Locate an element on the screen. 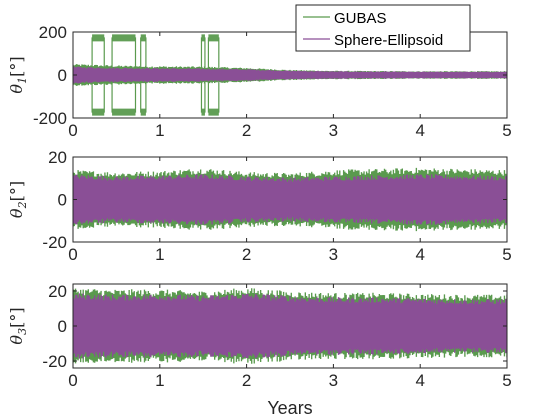 The height and width of the screenshot is (420, 560). ylabel-theta3: θ3[°] is located at coordinates (18, 325).